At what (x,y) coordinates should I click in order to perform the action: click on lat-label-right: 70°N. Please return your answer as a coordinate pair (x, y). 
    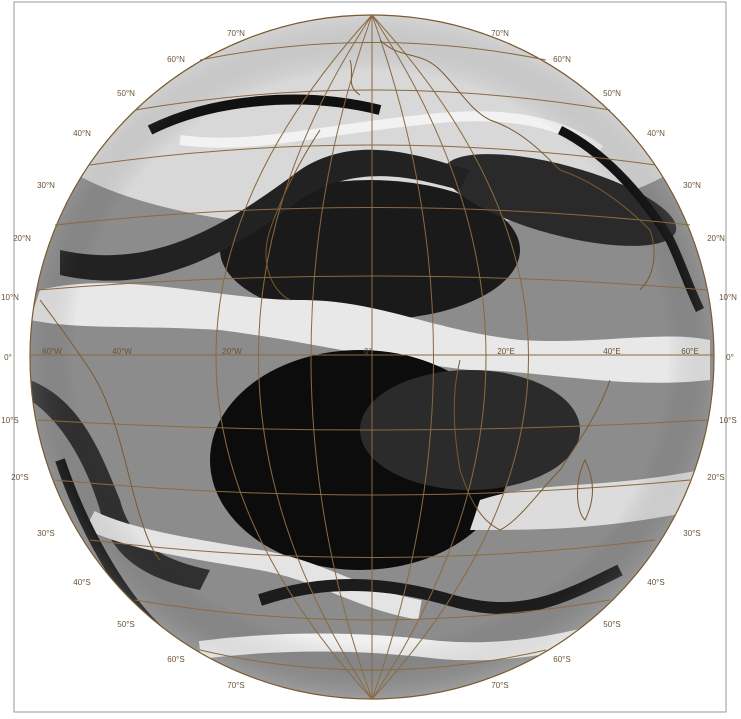
    Looking at the image, I should click on (500, 33).